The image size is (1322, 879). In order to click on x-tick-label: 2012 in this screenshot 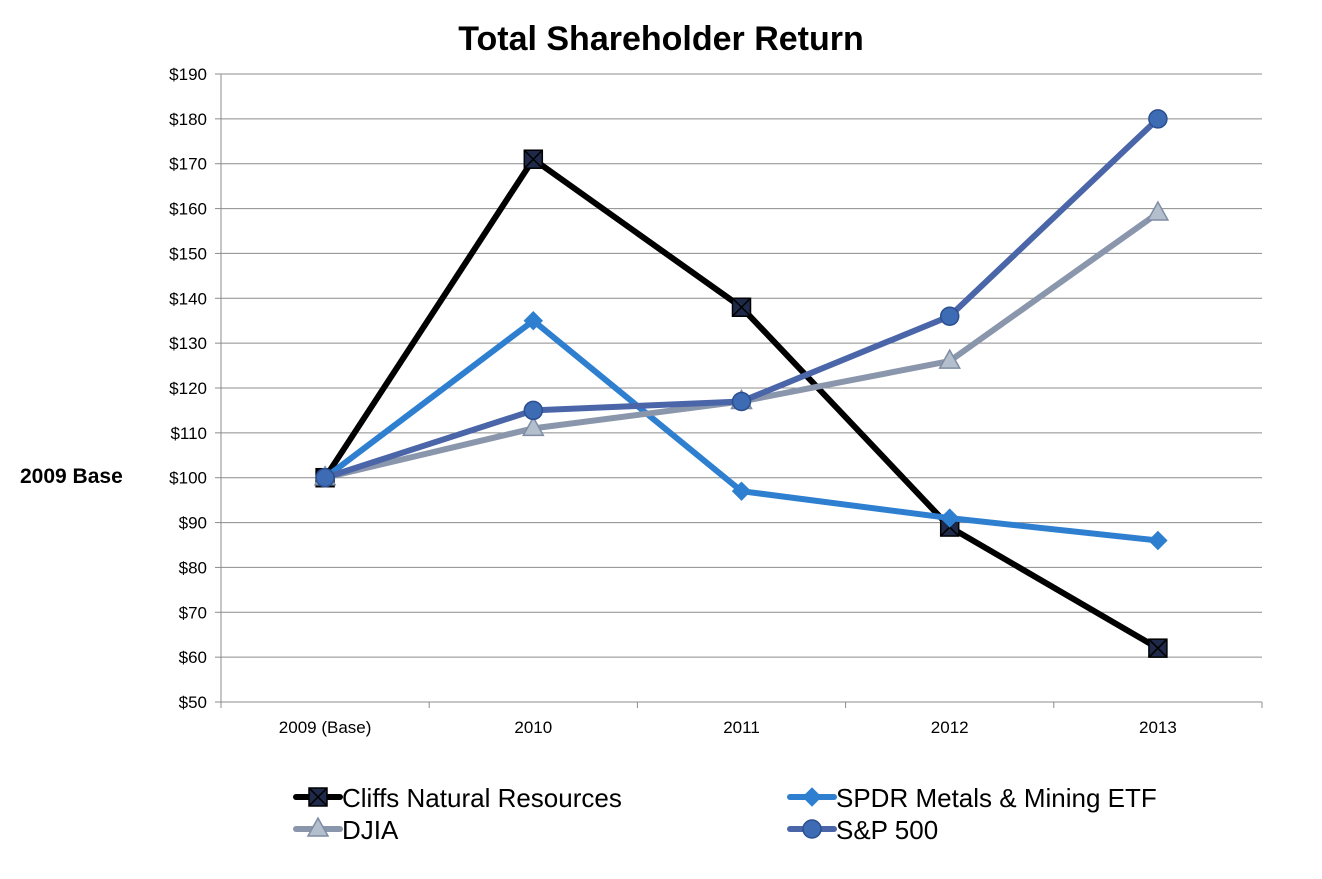, I will do `click(950, 727)`.